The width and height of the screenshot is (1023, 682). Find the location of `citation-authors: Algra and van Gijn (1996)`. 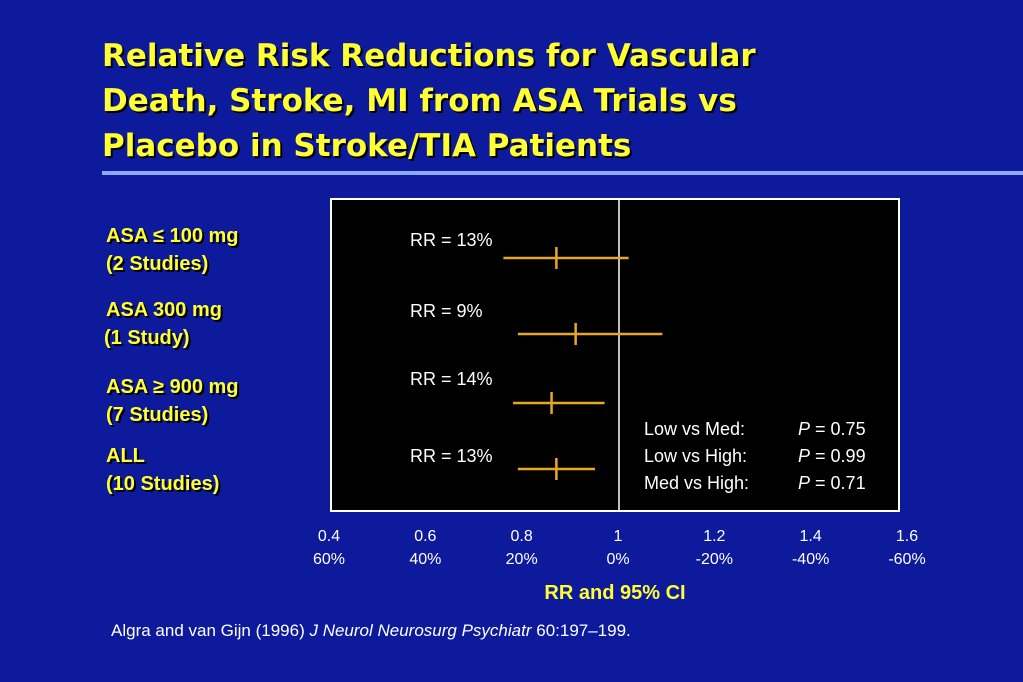

citation-authors: Algra and van Gijn (1996) is located at coordinates (208, 630).